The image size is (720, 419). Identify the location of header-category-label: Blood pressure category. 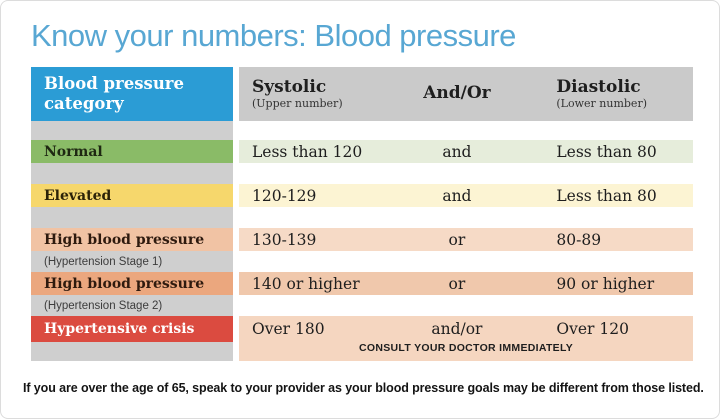
(114, 93).